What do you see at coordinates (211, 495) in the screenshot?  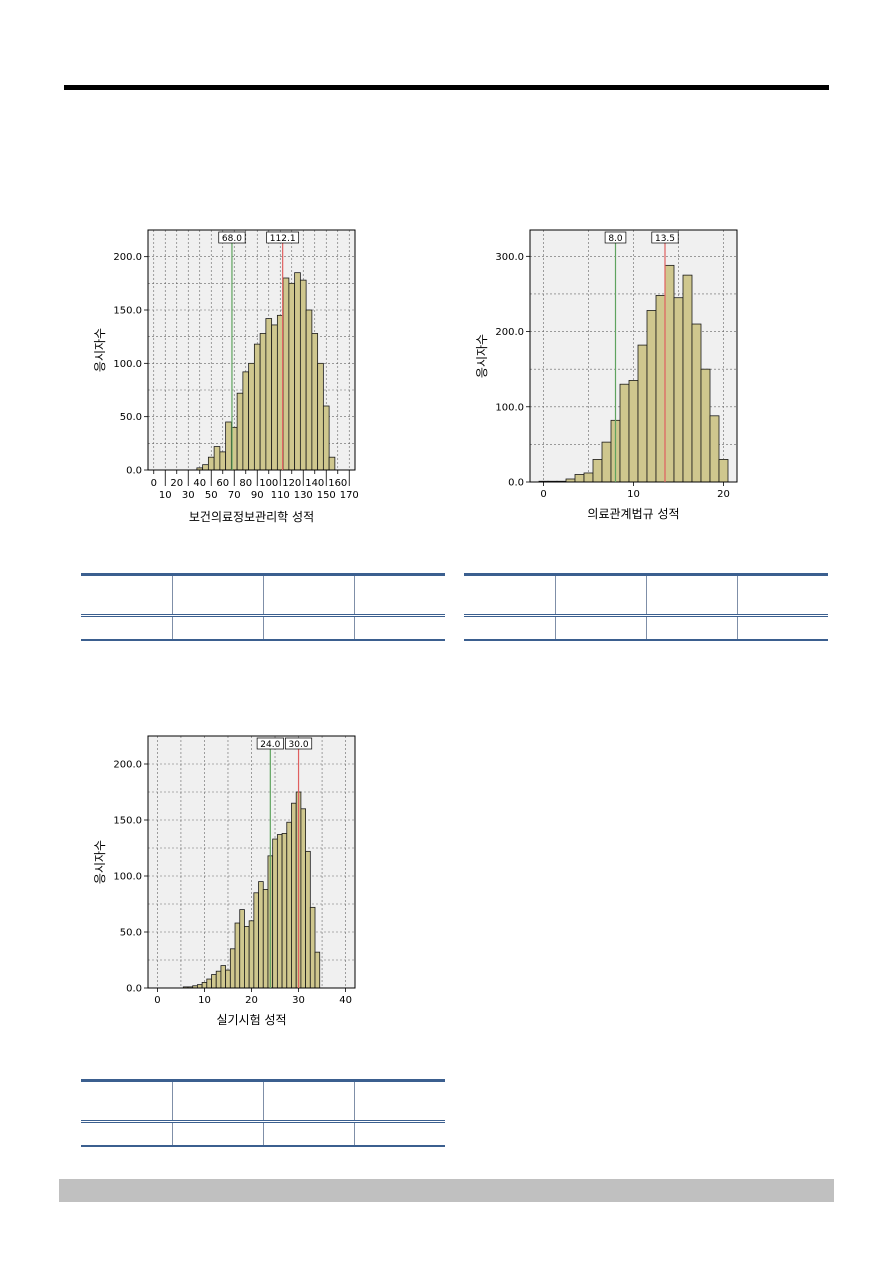 I see `x-tick-label: 50` at bounding box center [211, 495].